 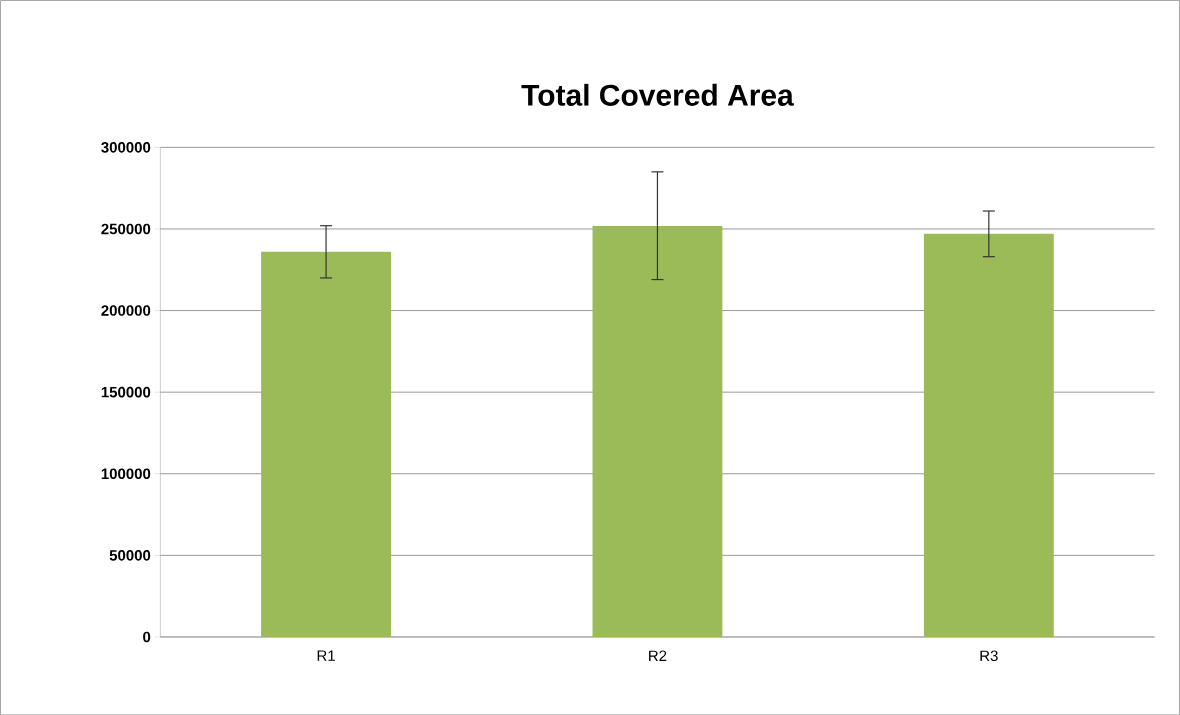 What do you see at coordinates (126, 229) in the screenshot?
I see `y-tick-label: 250000` at bounding box center [126, 229].